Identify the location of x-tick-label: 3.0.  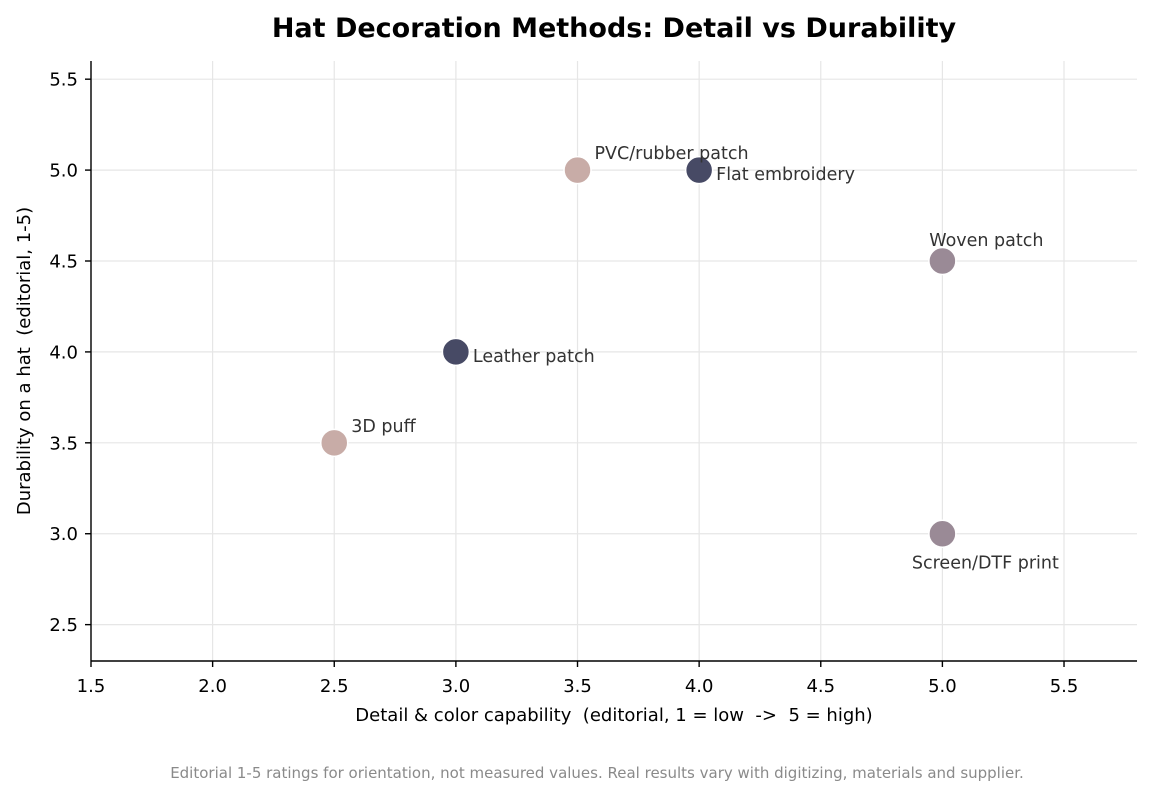
(456, 686).